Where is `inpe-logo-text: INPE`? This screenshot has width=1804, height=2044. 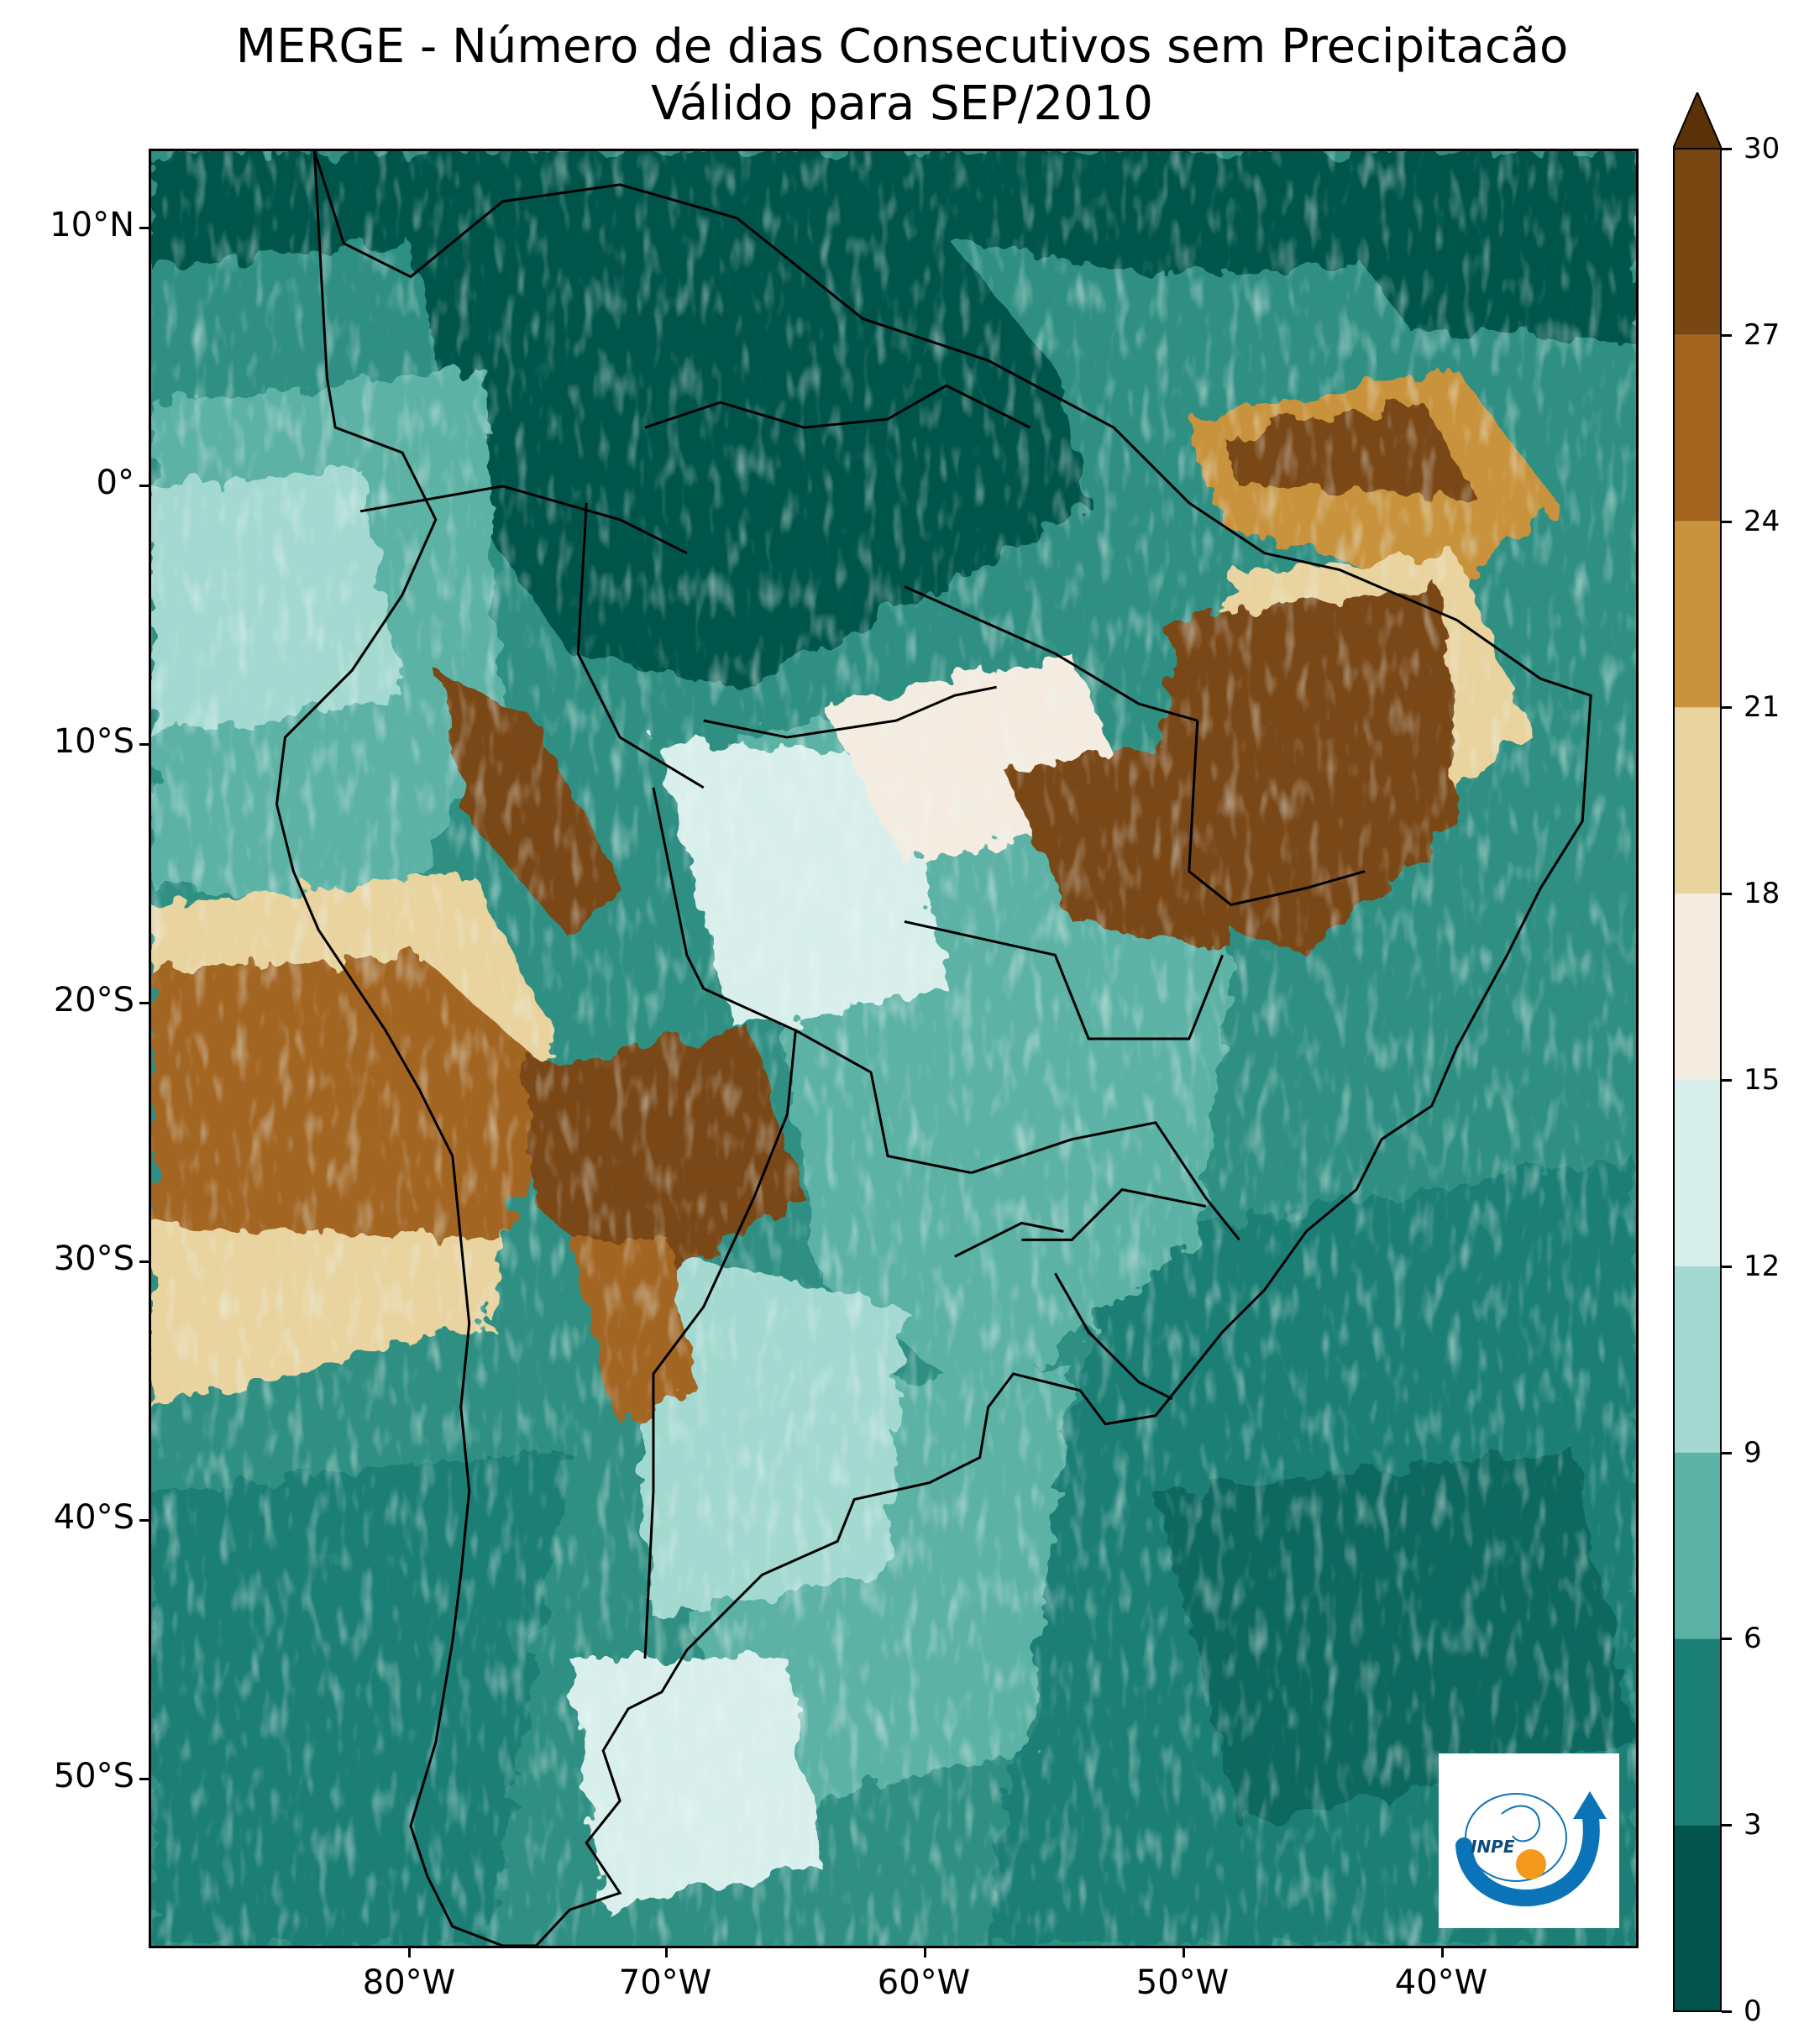 inpe-logo-text: INPE is located at coordinates (1493, 1847).